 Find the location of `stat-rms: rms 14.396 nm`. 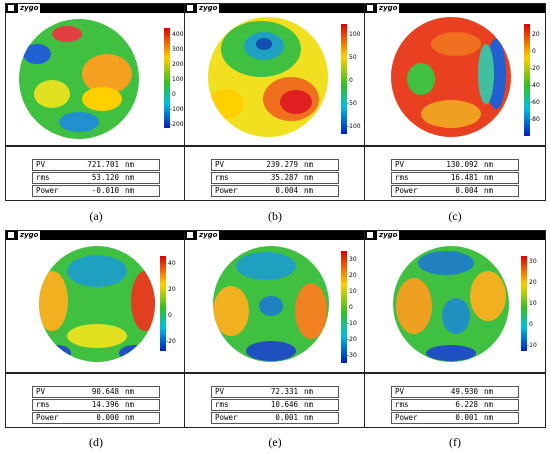

stat-rms: rms 14.396 nm is located at coordinates (96, 405).